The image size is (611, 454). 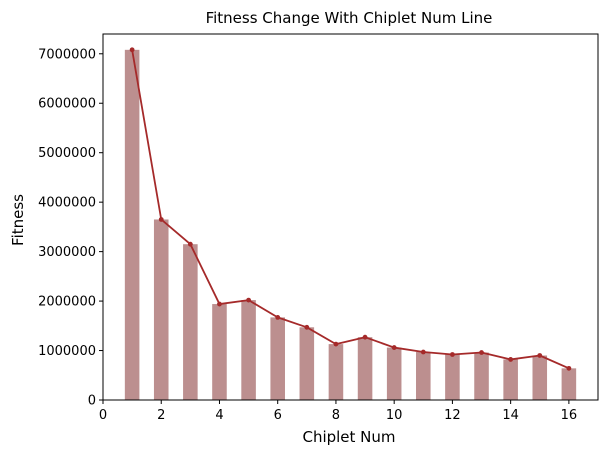 What do you see at coordinates (452, 415) in the screenshot?
I see `x-tick-label-12: 12` at bounding box center [452, 415].